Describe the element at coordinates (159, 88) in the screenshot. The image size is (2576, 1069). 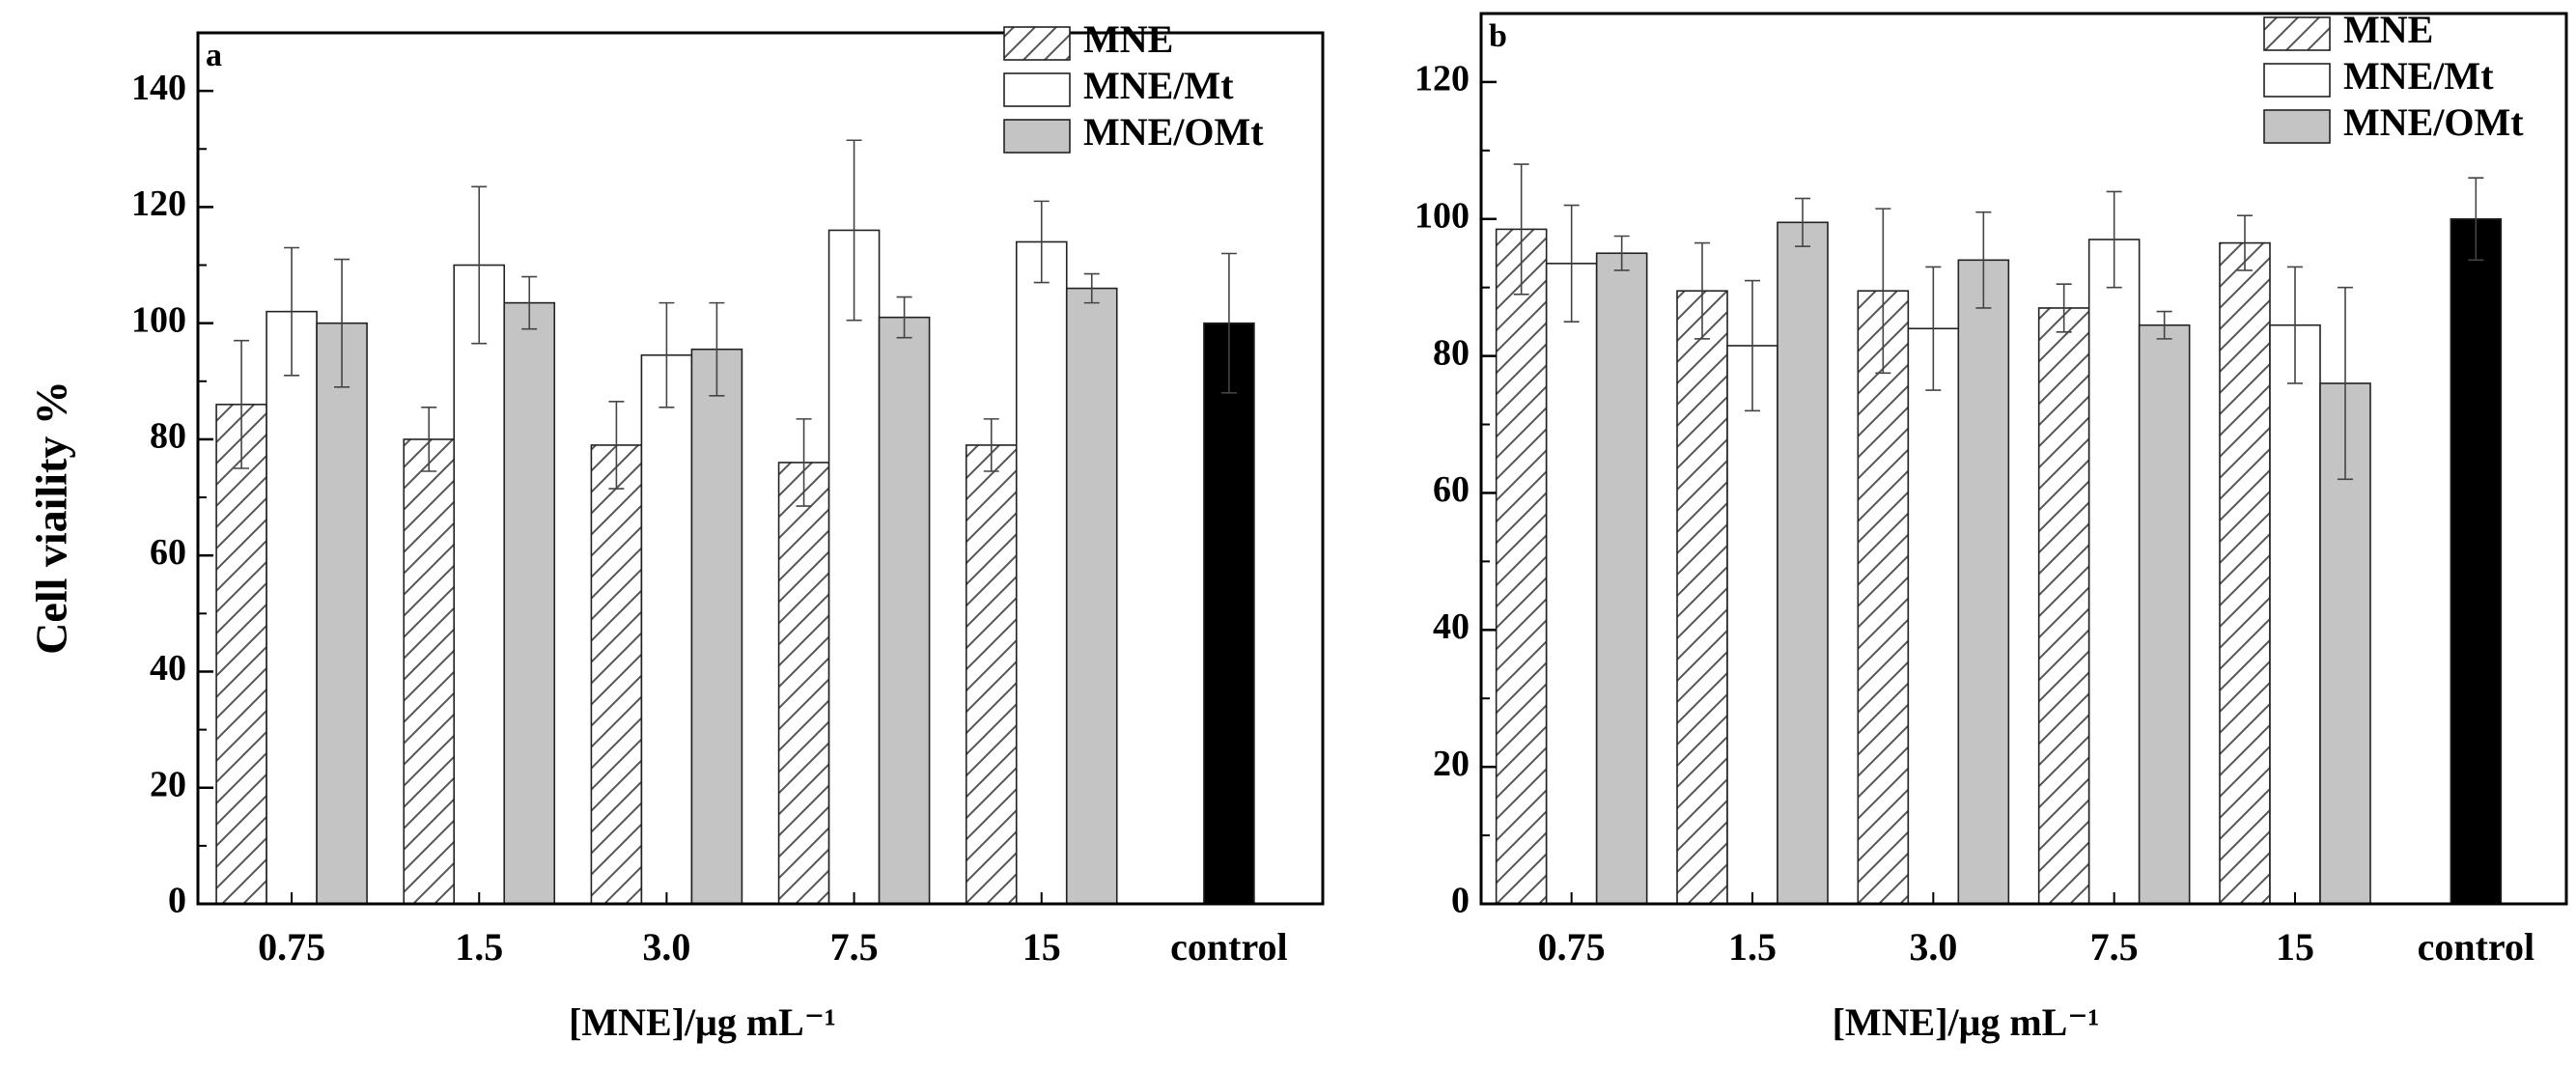
I see `y-tick-label: 140` at that location.